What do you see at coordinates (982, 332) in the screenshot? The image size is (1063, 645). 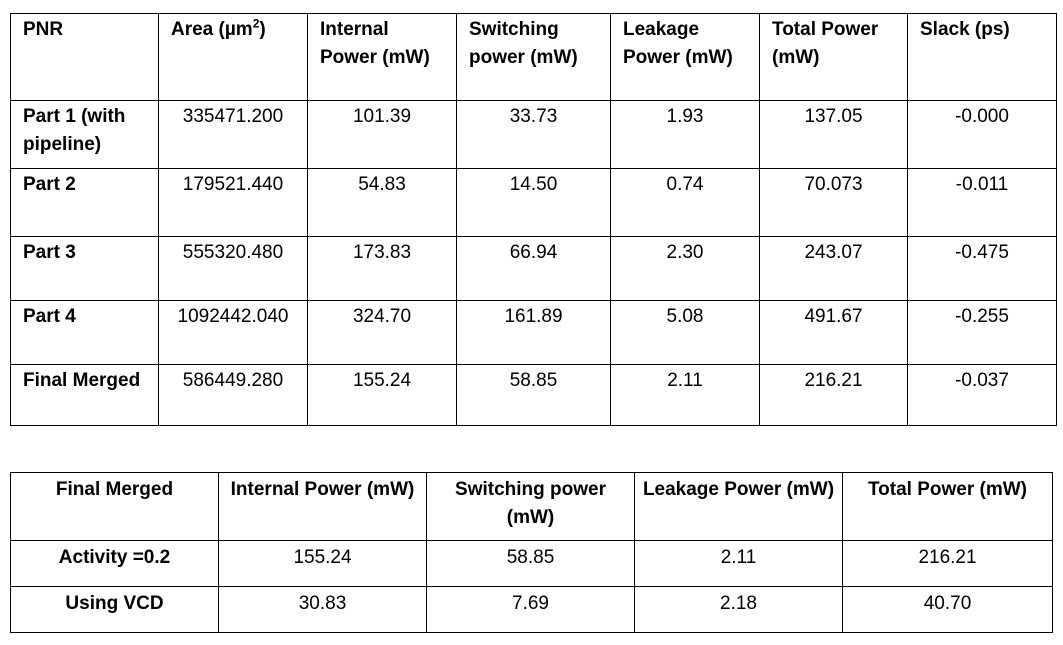 I see `cell-slack: -0.255` at bounding box center [982, 332].